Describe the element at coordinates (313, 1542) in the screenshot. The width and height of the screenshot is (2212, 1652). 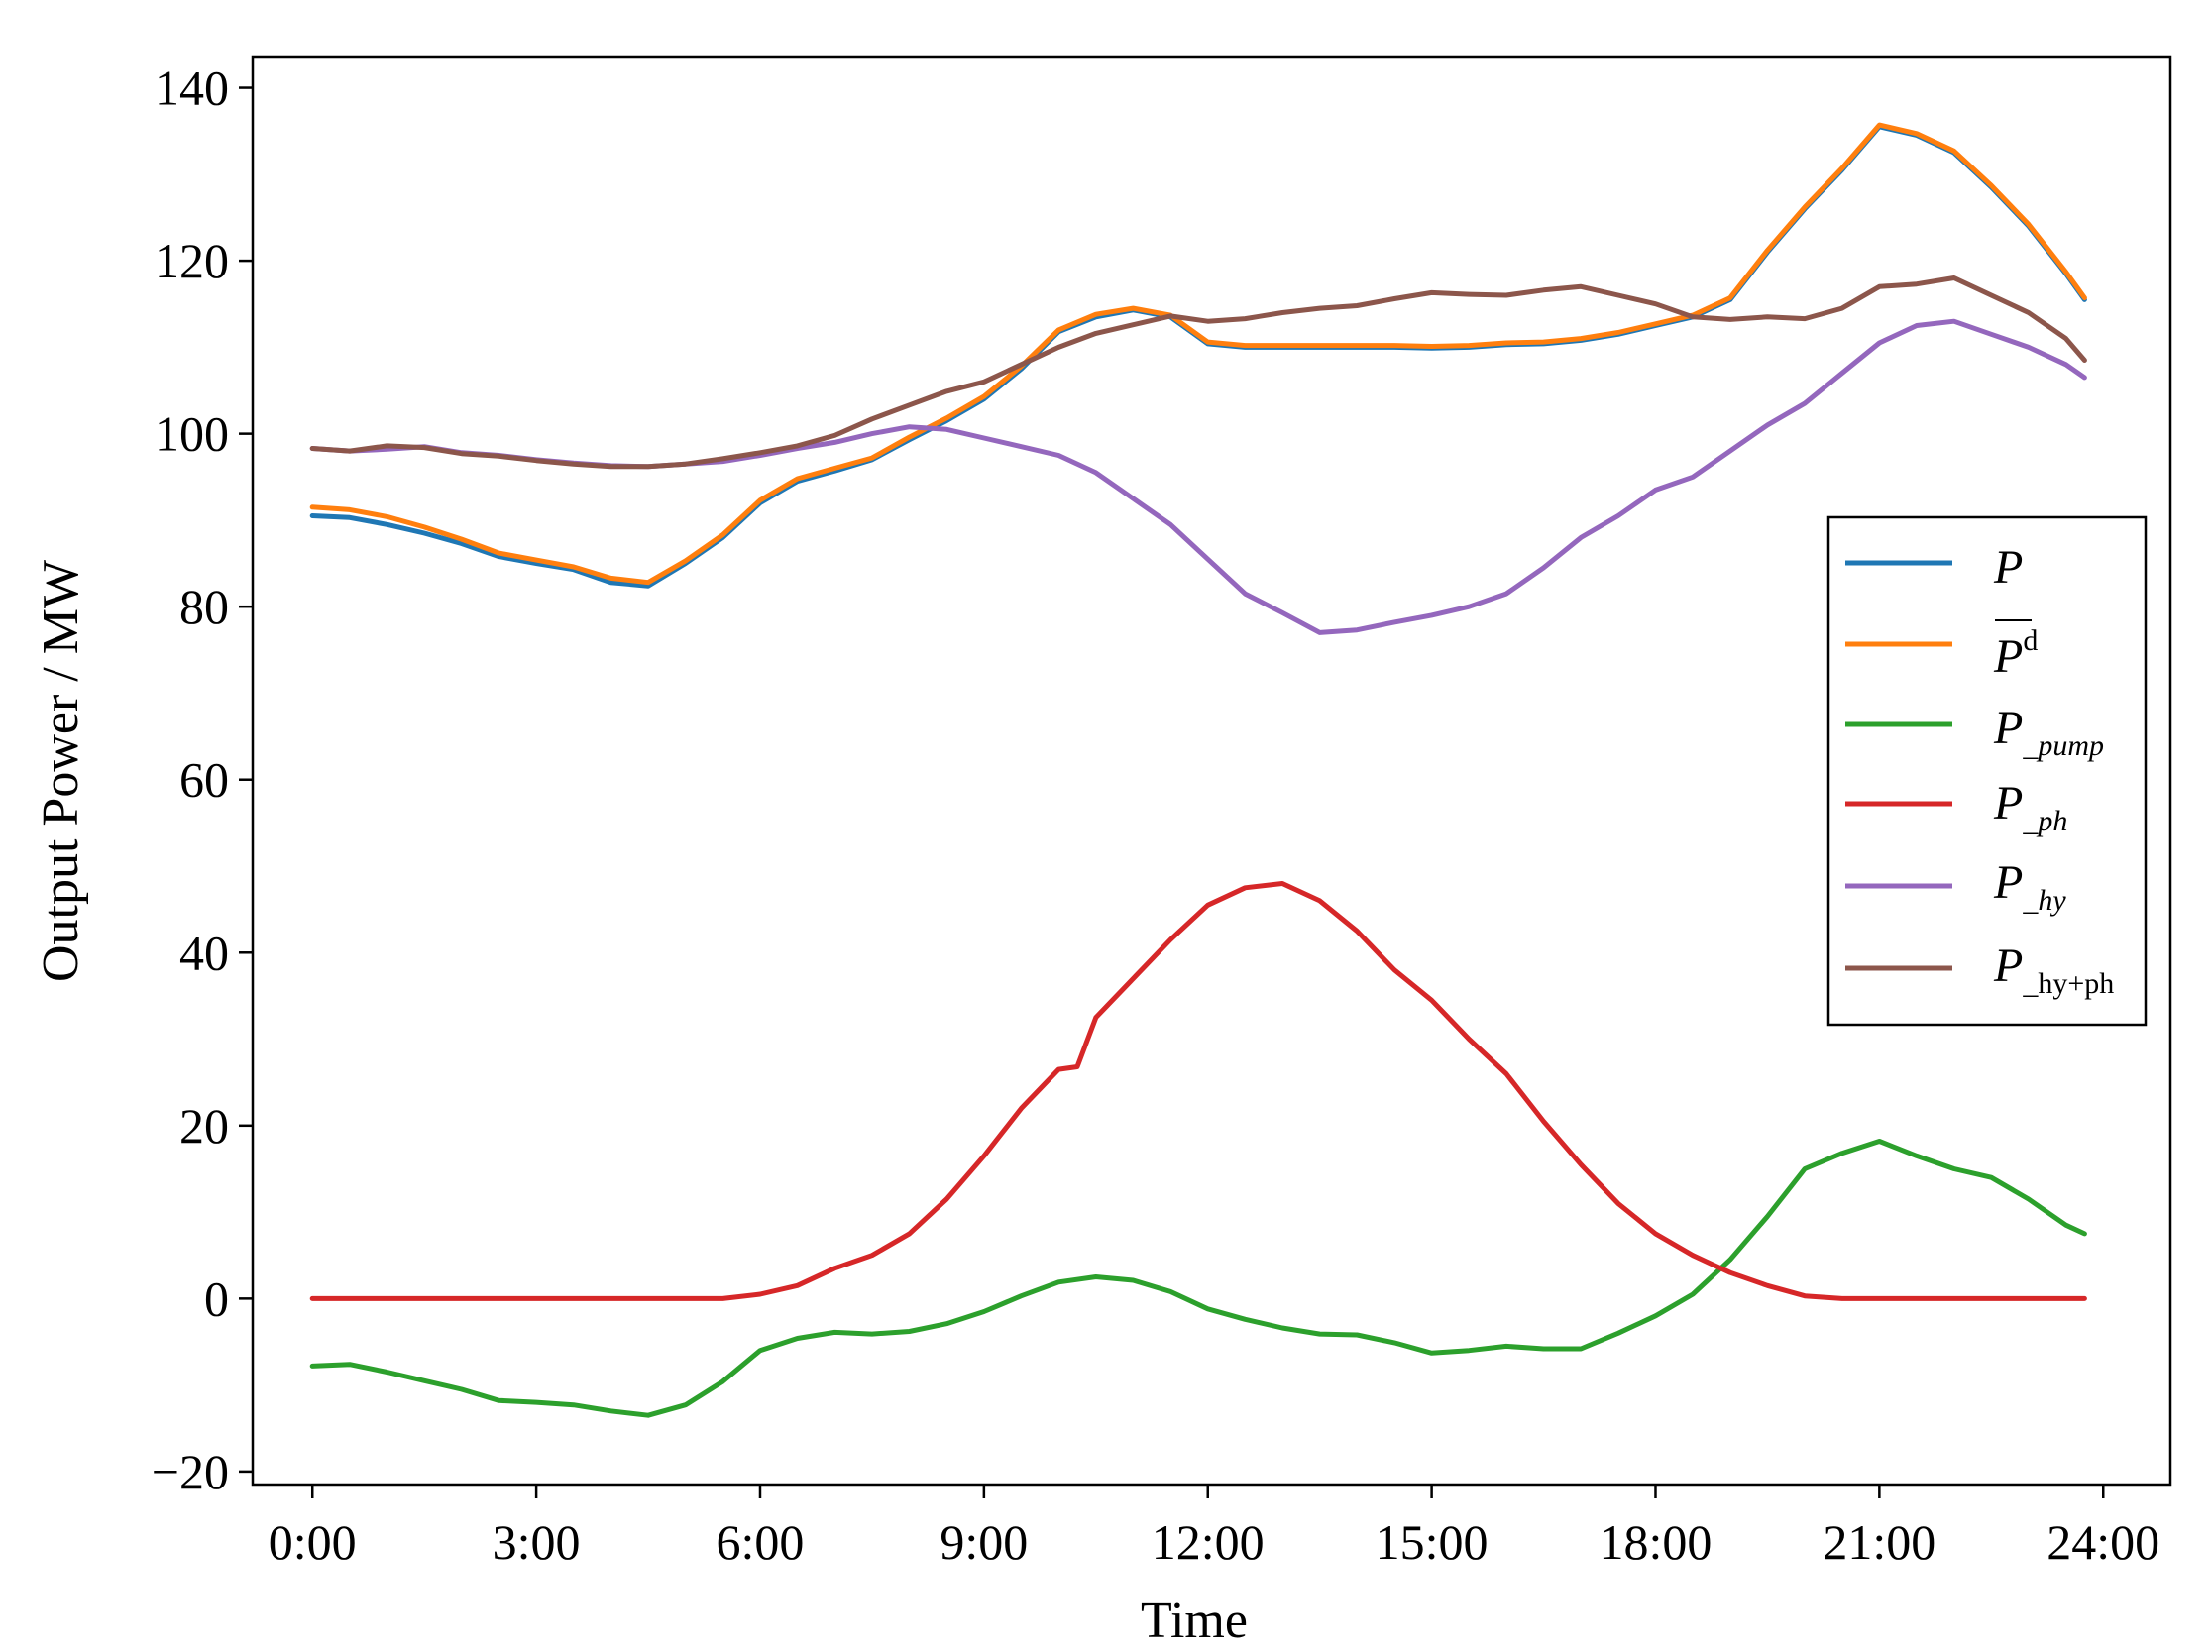
I see `x-tick-label: 0:00` at that location.